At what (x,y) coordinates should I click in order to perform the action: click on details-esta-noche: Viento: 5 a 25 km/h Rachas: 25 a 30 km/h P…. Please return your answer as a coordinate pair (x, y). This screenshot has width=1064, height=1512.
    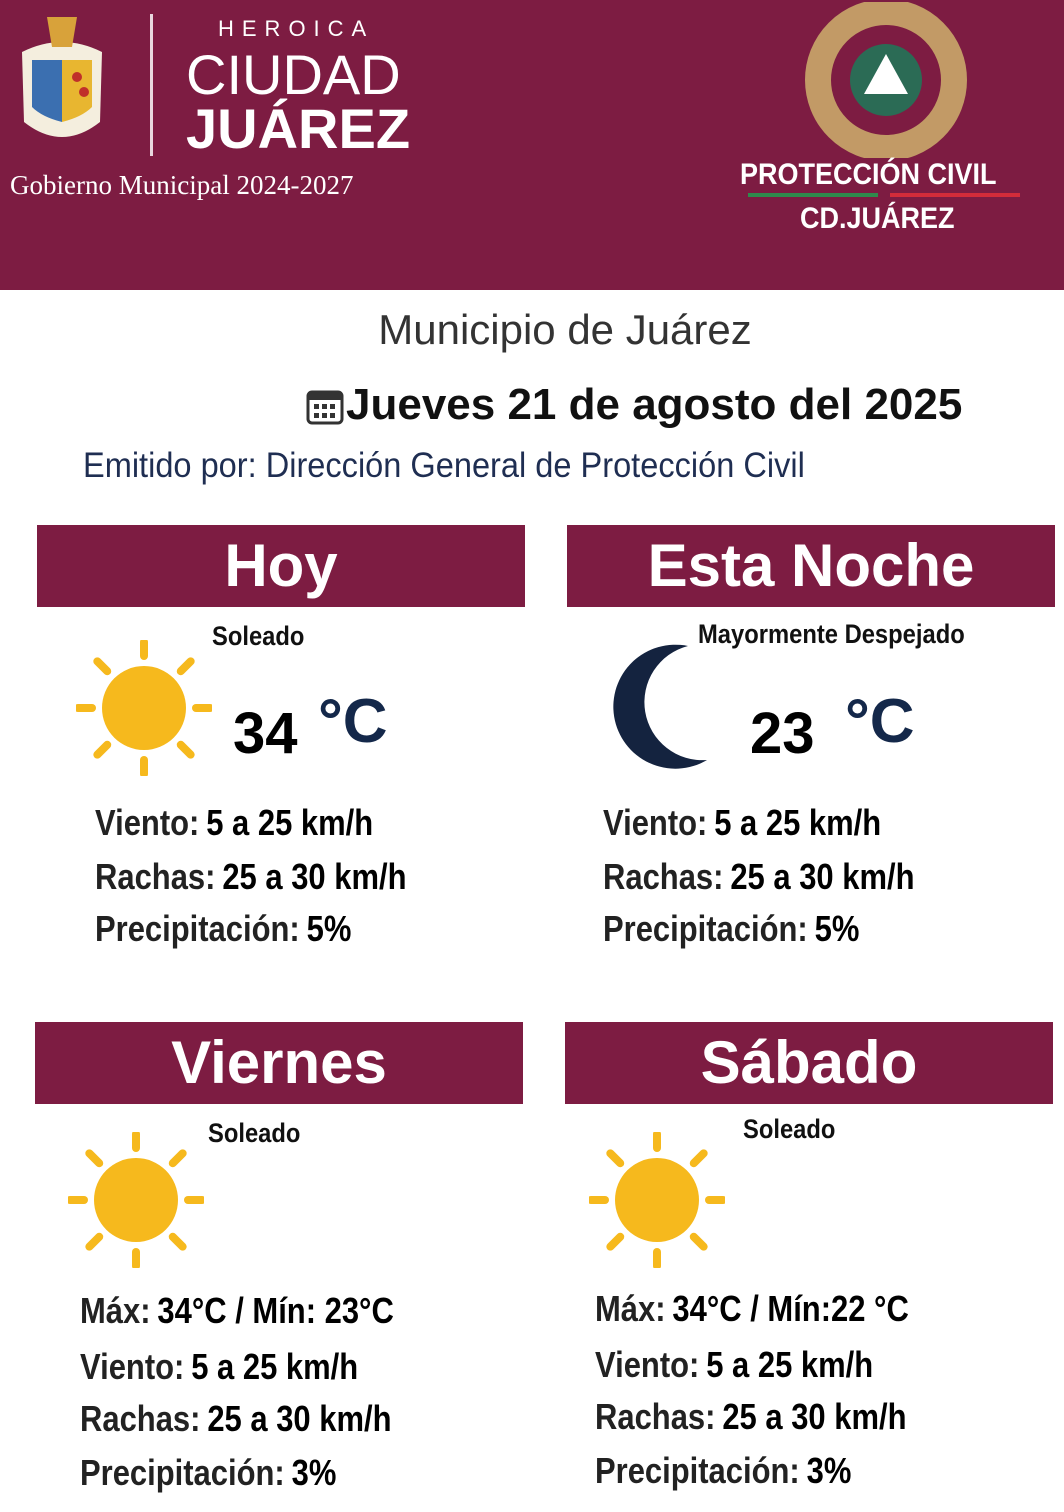
    Looking at the image, I should click on (784, 876).